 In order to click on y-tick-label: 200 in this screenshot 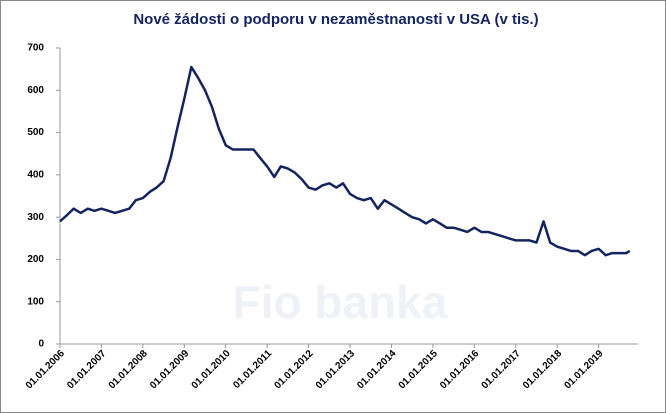, I will do `click(35, 259)`.